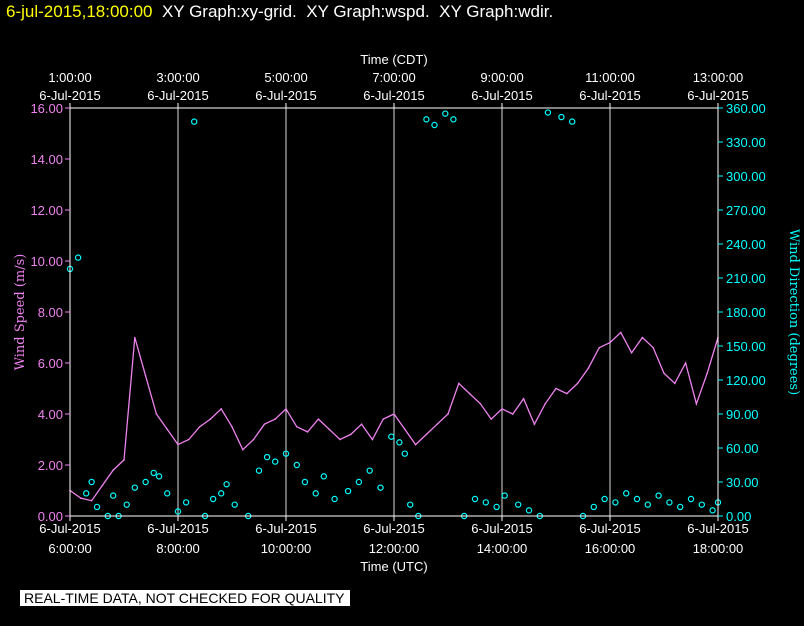 The height and width of the screenshot is (626, 804). Describe the element at coordinates (746, 244) in the screenshot. I see `right-tick-label: 240.00` at that location.